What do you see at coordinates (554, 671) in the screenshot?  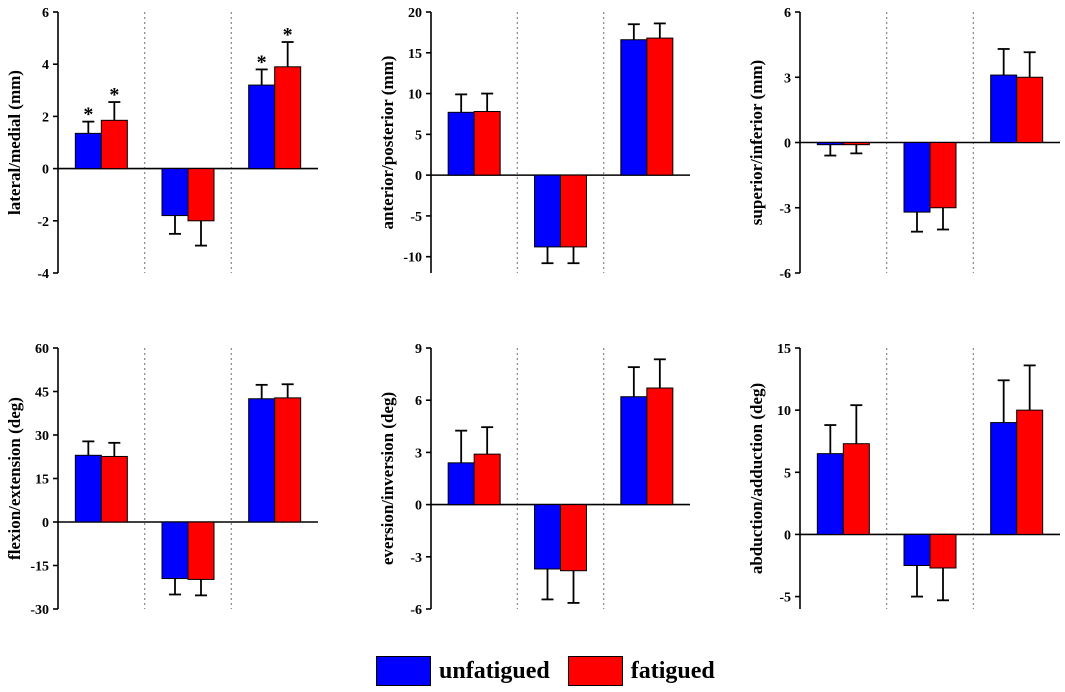 I see `legend: unfatigued fatigued` at bounding box center [554, 671].